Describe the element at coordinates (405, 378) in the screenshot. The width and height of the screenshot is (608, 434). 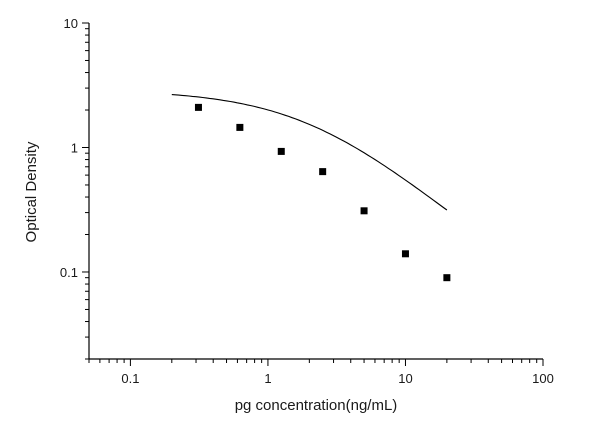
I see `x-tick-label: 10` at that location.